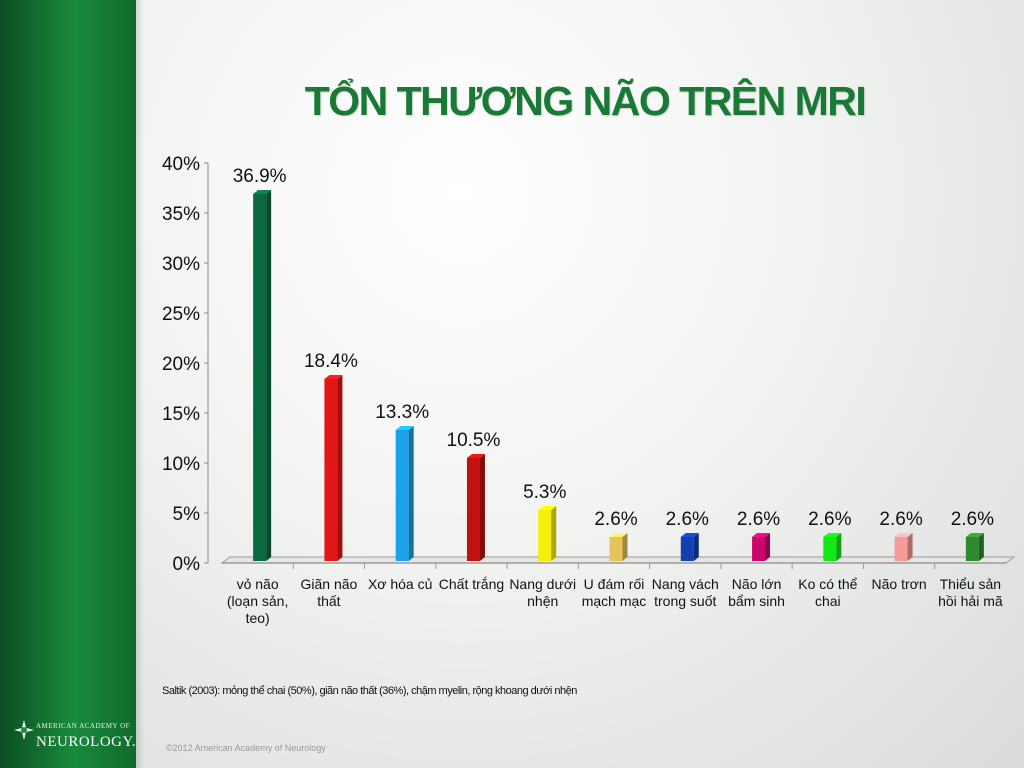 The image size is (1024, 768). I want to click on data-label-3: 13.3%, so click(402, 412).